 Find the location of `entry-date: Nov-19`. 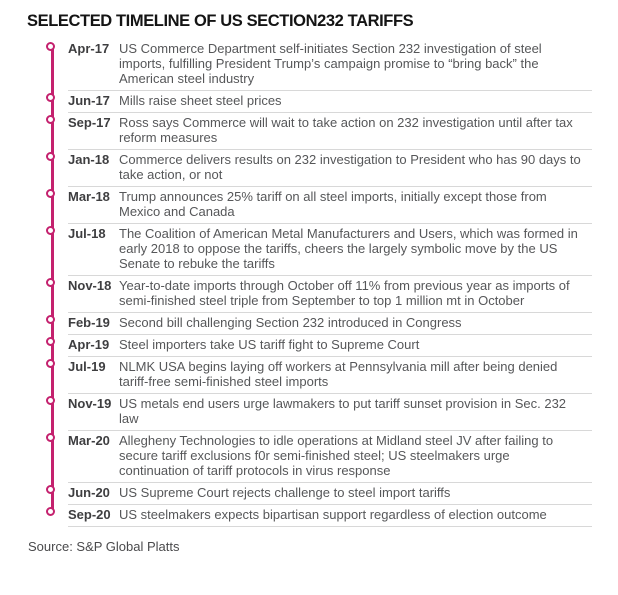

entry-date: Nov-19 is located at coordinates (90, 403).